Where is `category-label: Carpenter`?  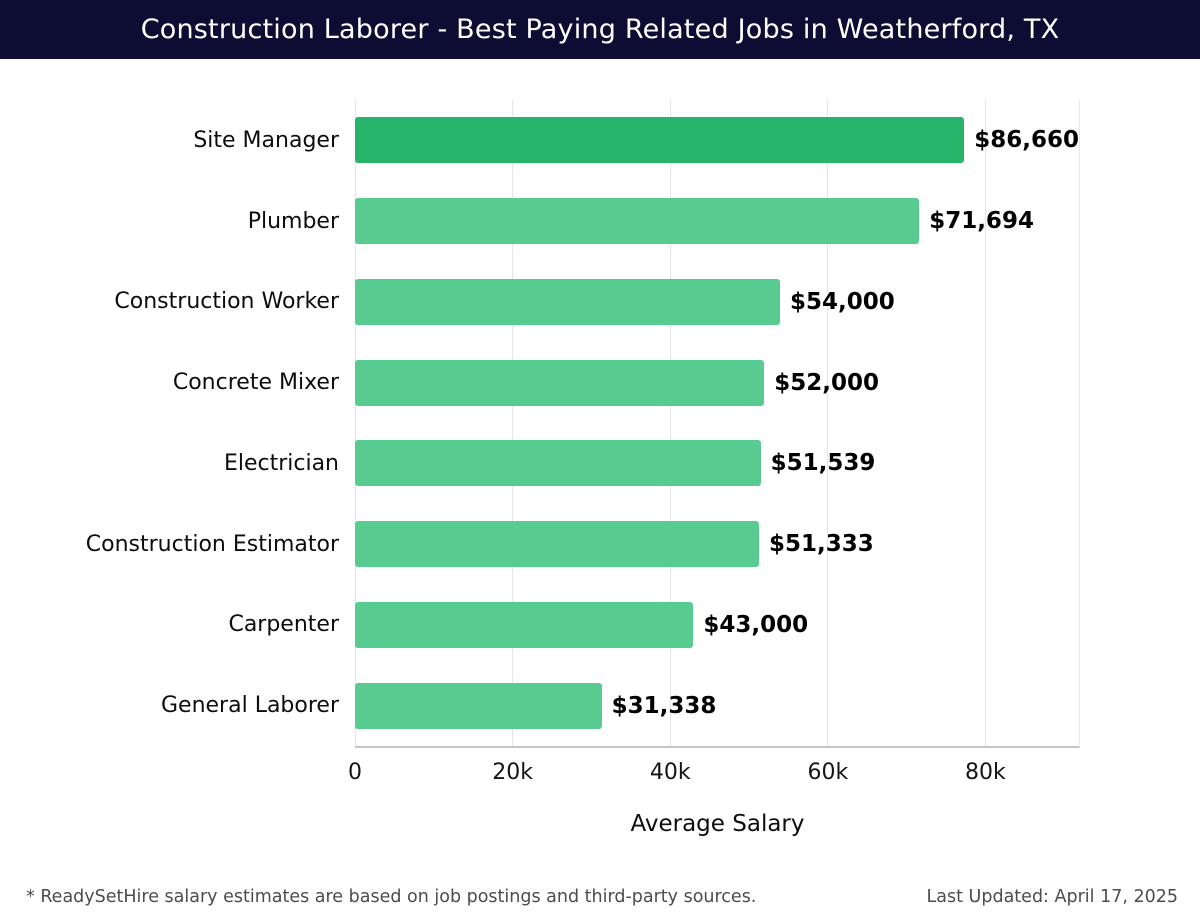 category-label: Carpenter is located at coordinates (283, 625).